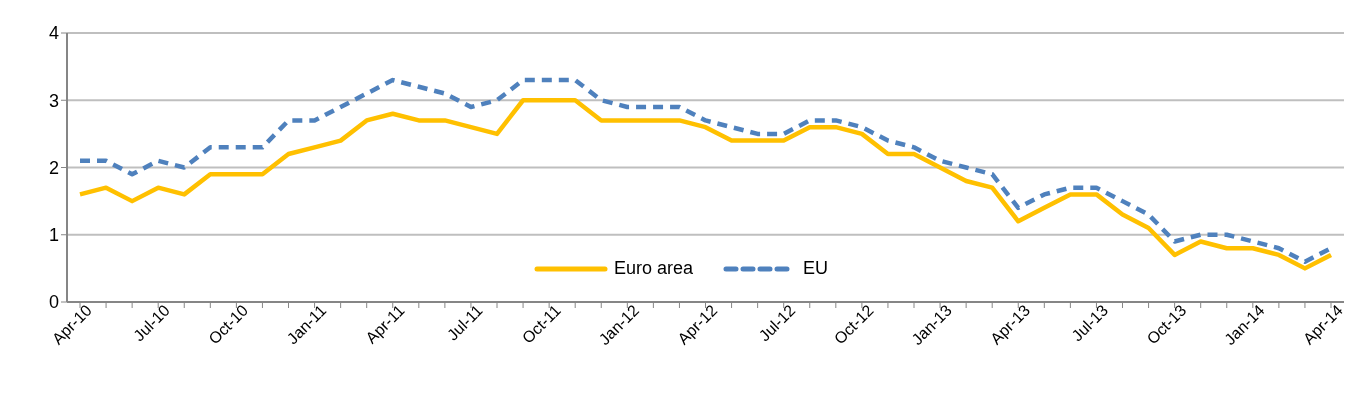 Image resolution: width=1362 pixels, height=401 pixels. Describe the element at coordinates (53, 167) in the screenshot. I see `y-tick-label: 2` at that location.